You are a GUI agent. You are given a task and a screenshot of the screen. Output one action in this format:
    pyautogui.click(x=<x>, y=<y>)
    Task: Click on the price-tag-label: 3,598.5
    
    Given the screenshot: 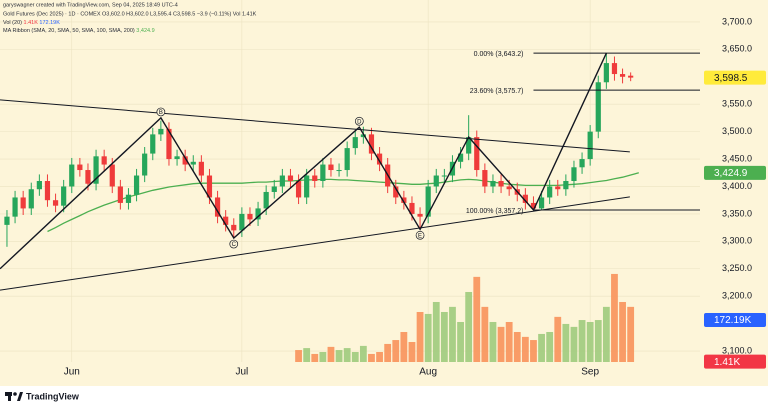 What is the action you would take?
    pyautogui.click(x=731, y=78)
    